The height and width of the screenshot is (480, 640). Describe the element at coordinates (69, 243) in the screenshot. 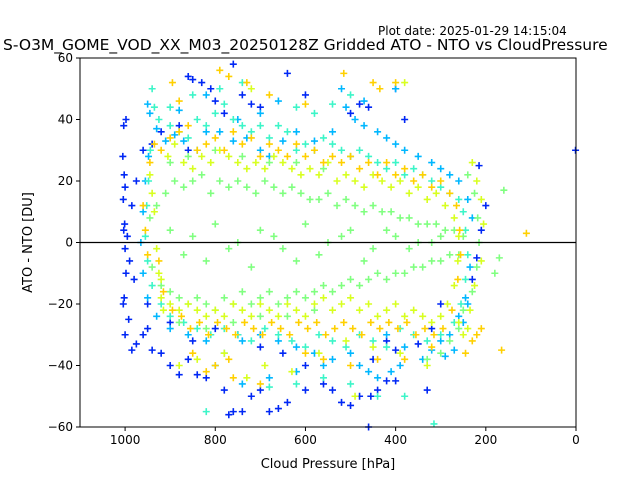

I see `y-tick-label: 0` at that location.